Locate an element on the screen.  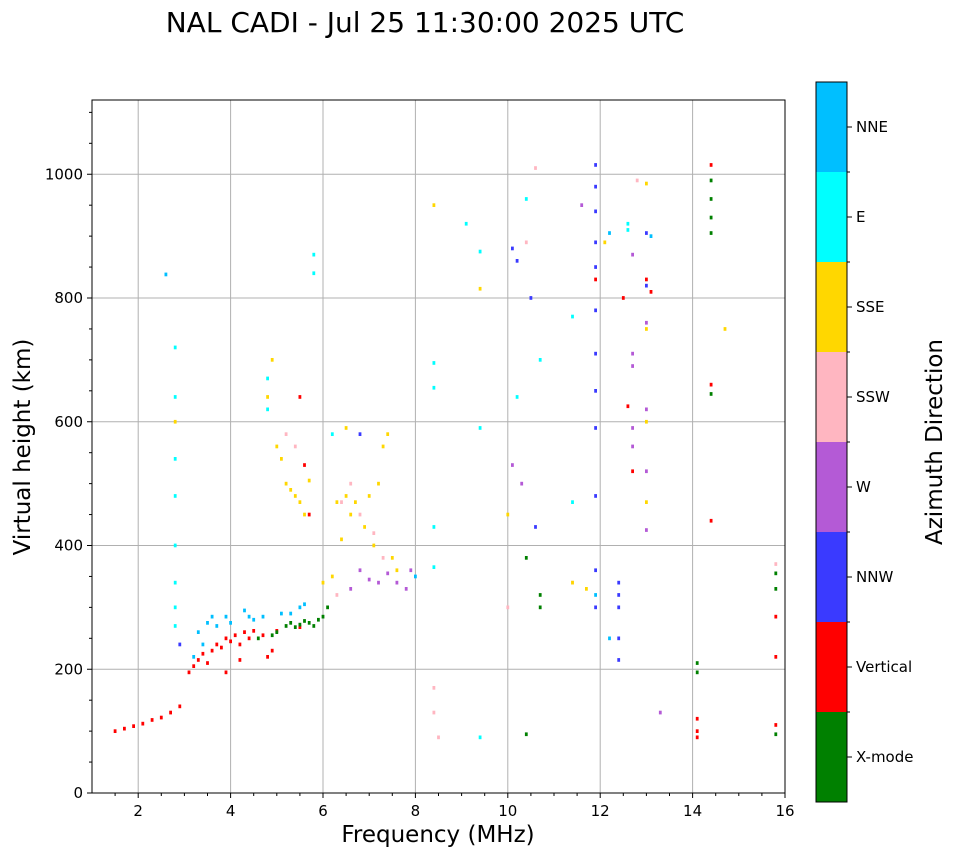
colorbar-tick-label: X-mode is located at coordinates (884, 757).